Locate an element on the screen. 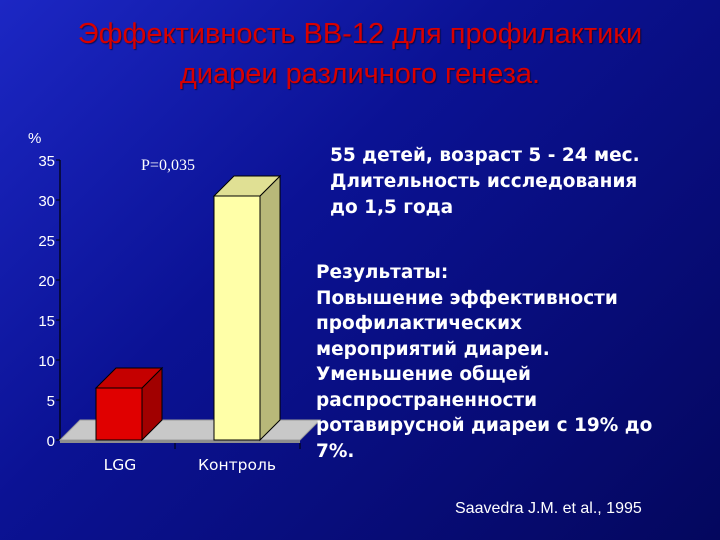 The width and height of the screenshot is (720, 540). citation: Saavedra J.M. et al., 1995 is located at coordinates (548, 508).